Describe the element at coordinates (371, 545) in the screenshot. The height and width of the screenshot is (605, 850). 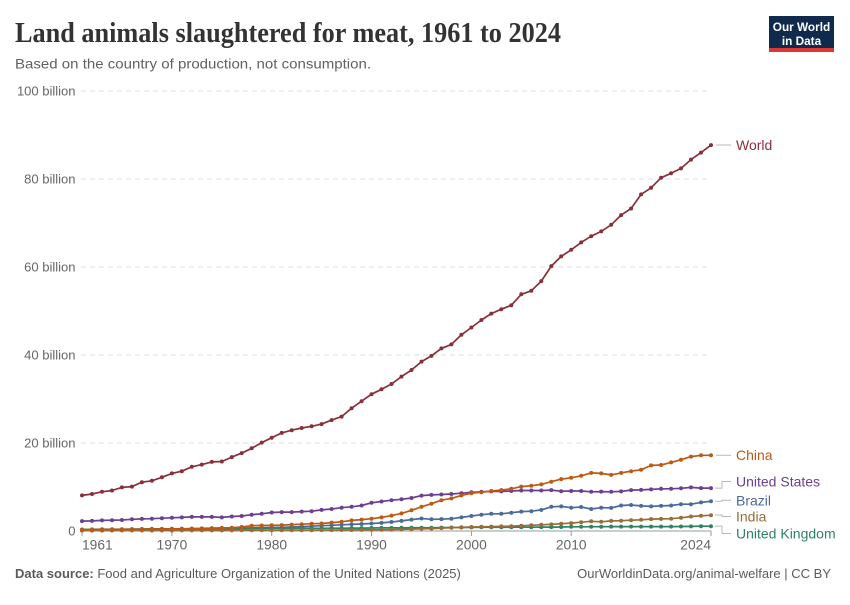
I see `svg-text: 1990` at that location.